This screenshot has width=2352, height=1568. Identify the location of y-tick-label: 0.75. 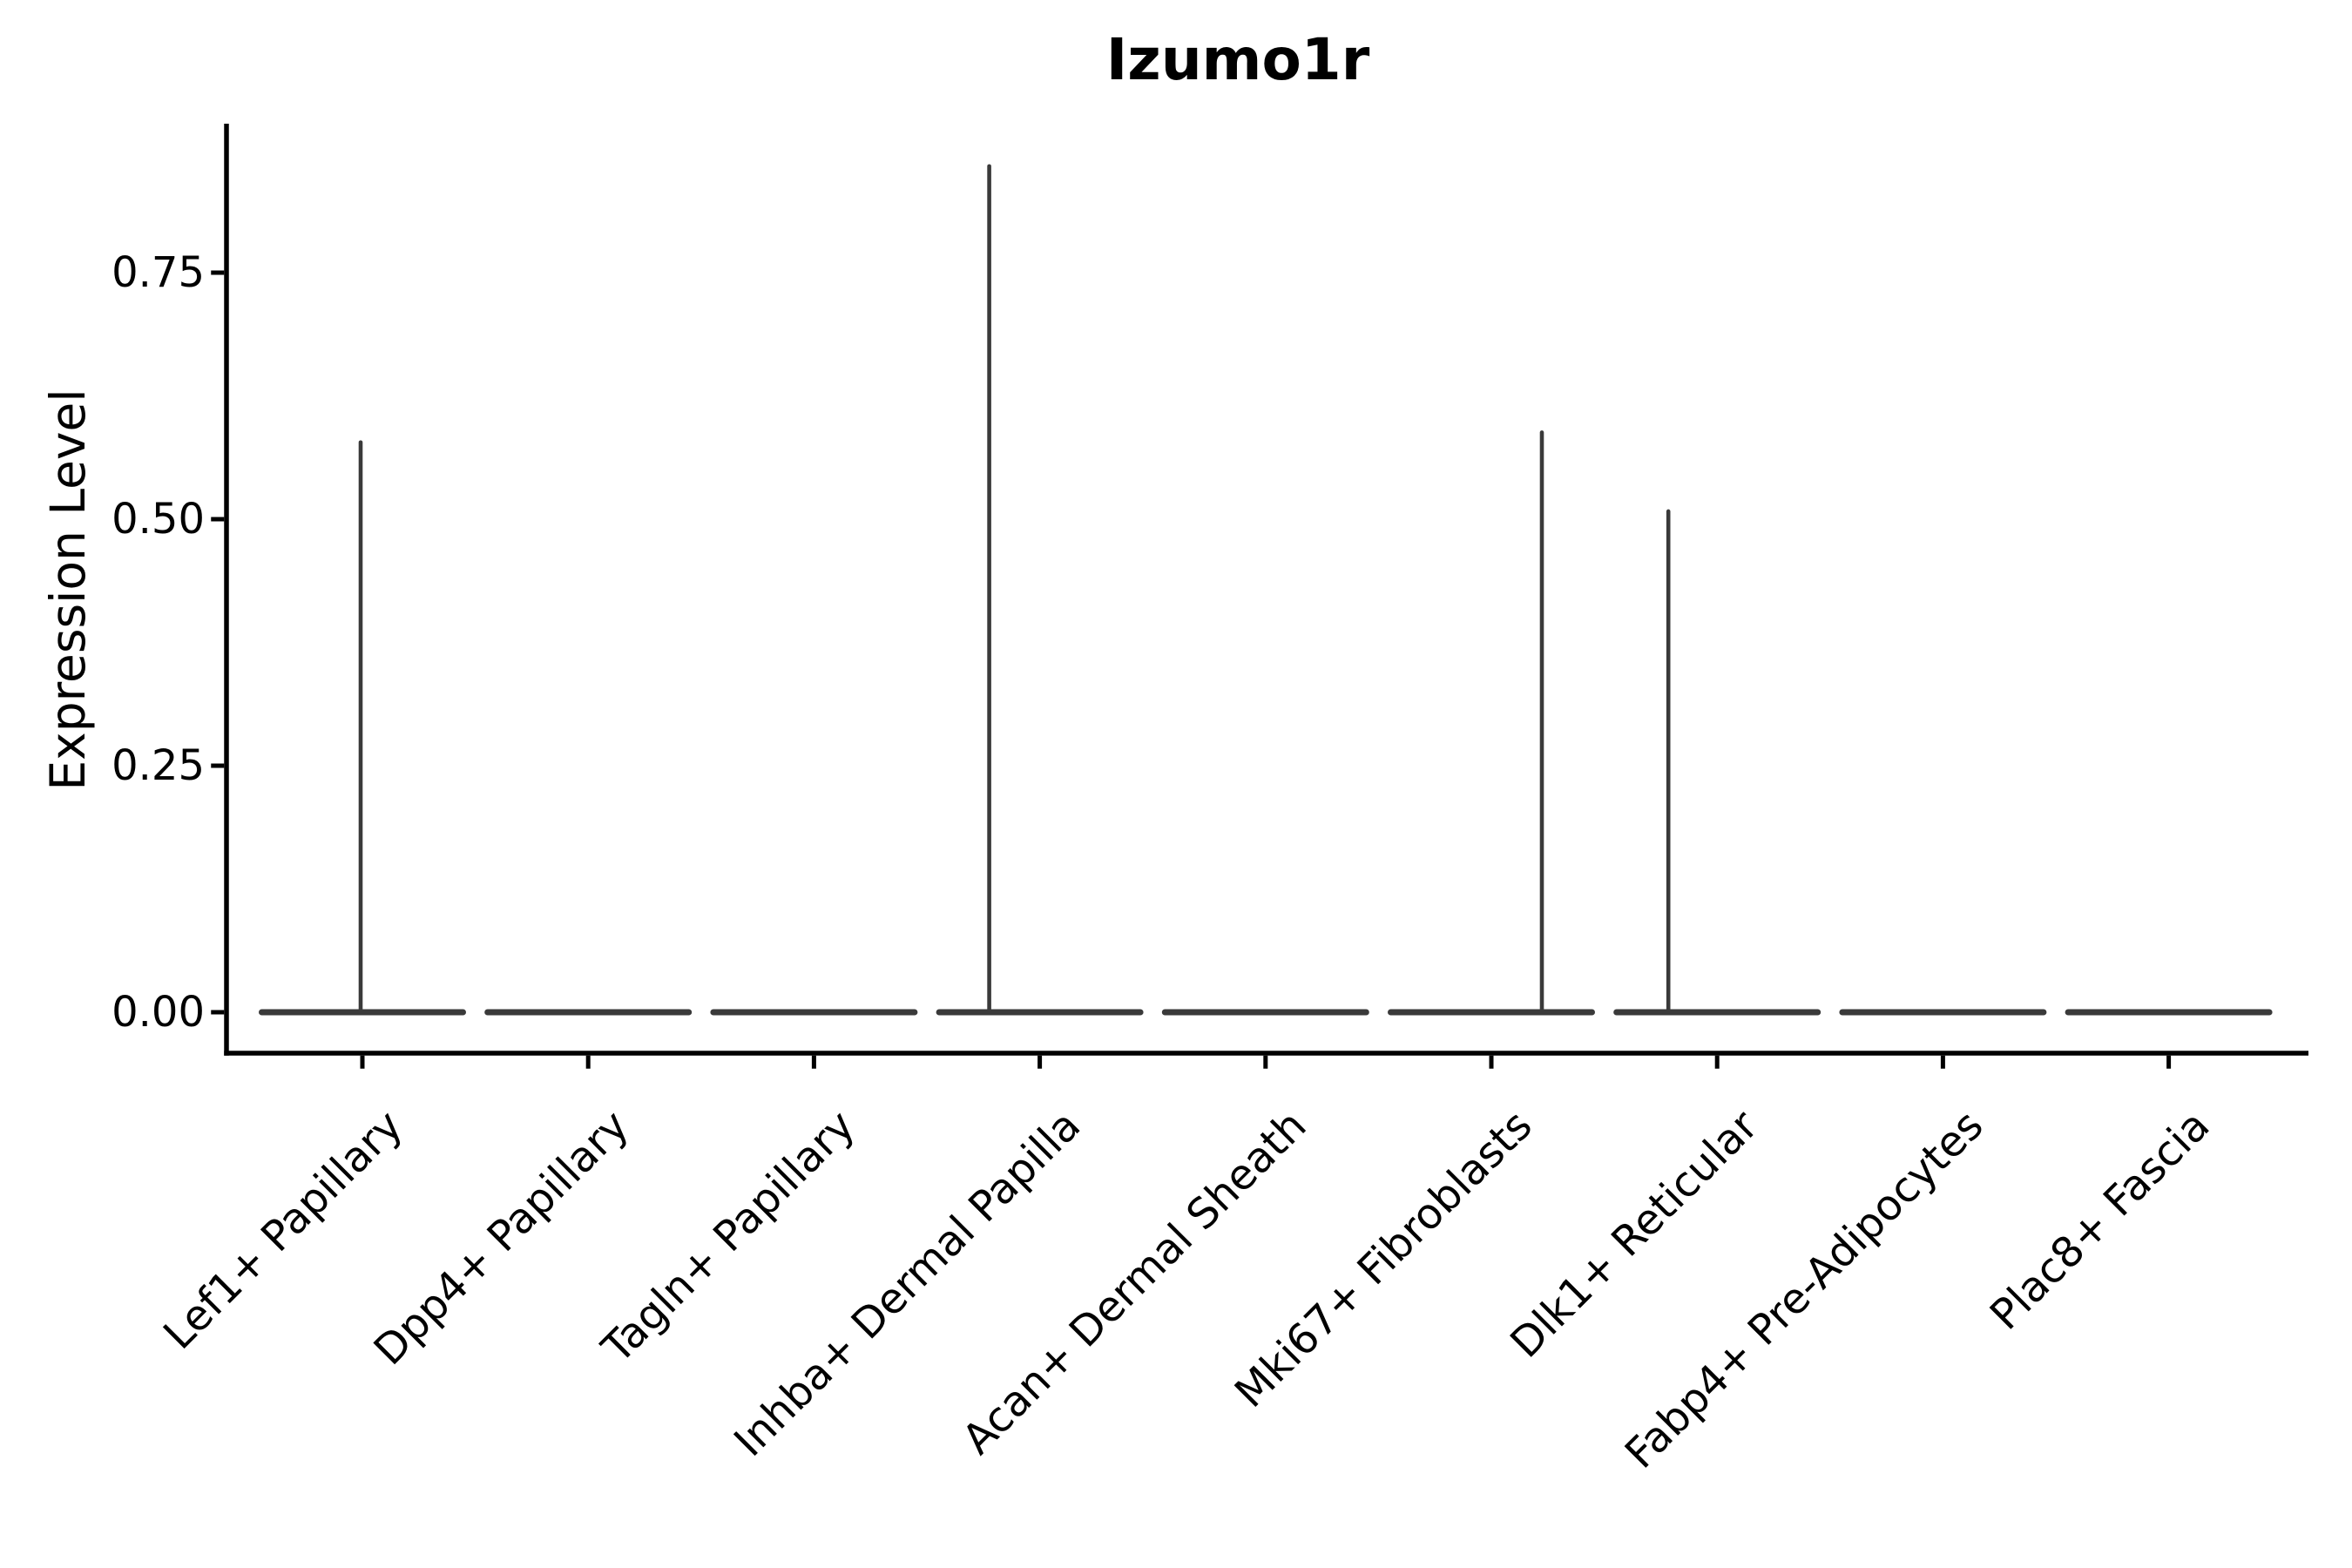
(158, 272).